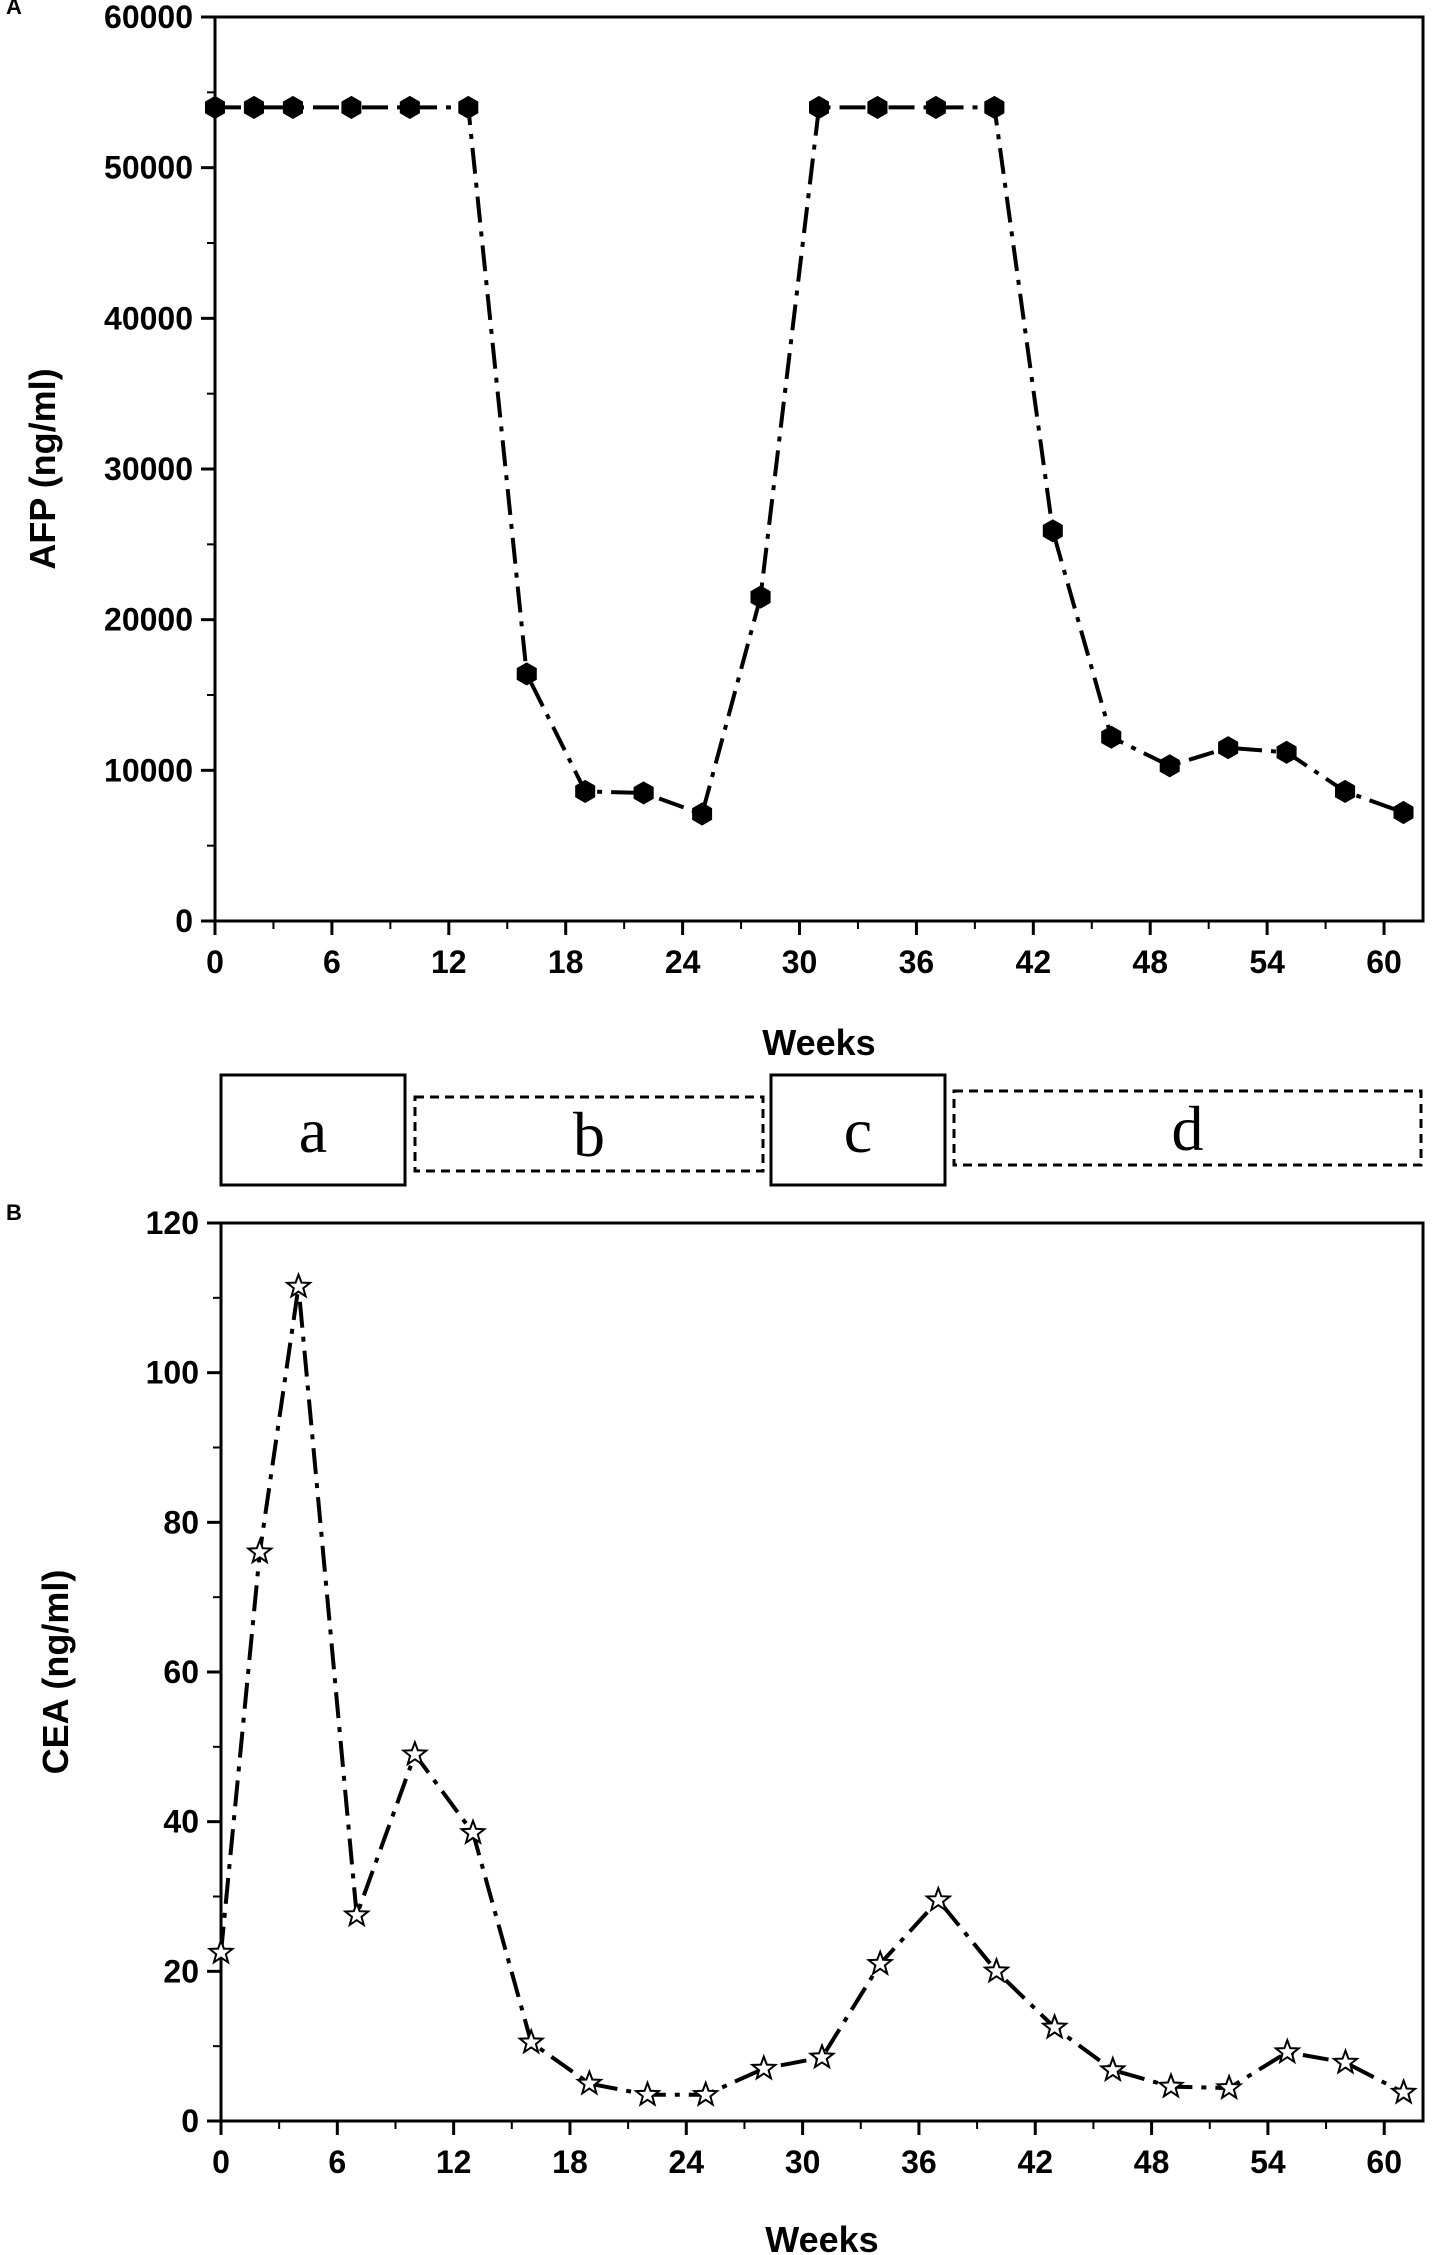  Describe the element at coordinates (148, 318) in the screenshot. I see `afp-y-tick-label: 40000` at that location.